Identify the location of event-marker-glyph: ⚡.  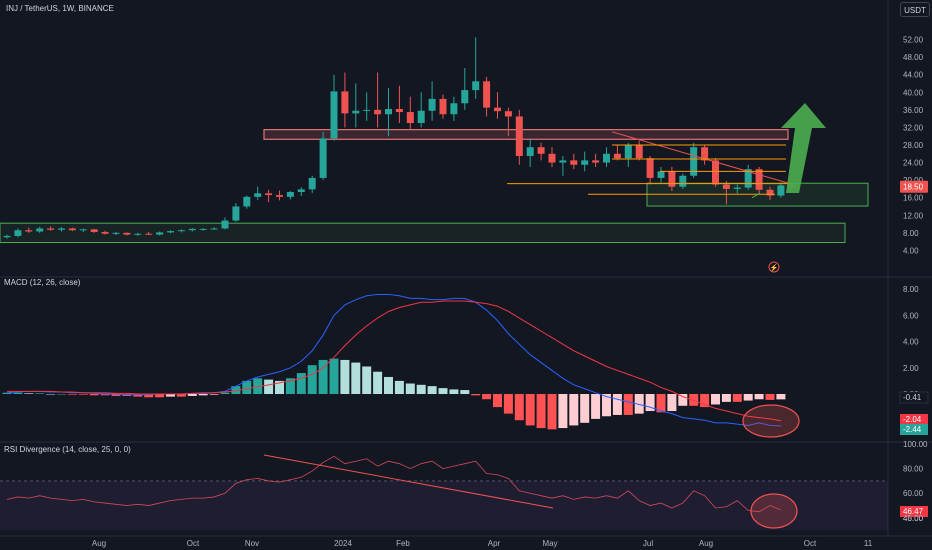
(774, 267).